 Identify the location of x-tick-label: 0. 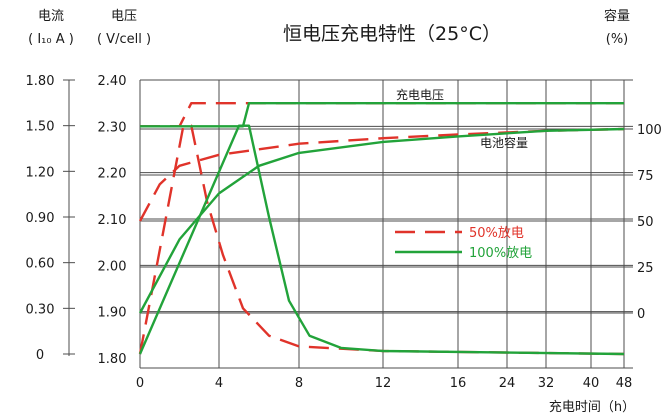
(140, 383).